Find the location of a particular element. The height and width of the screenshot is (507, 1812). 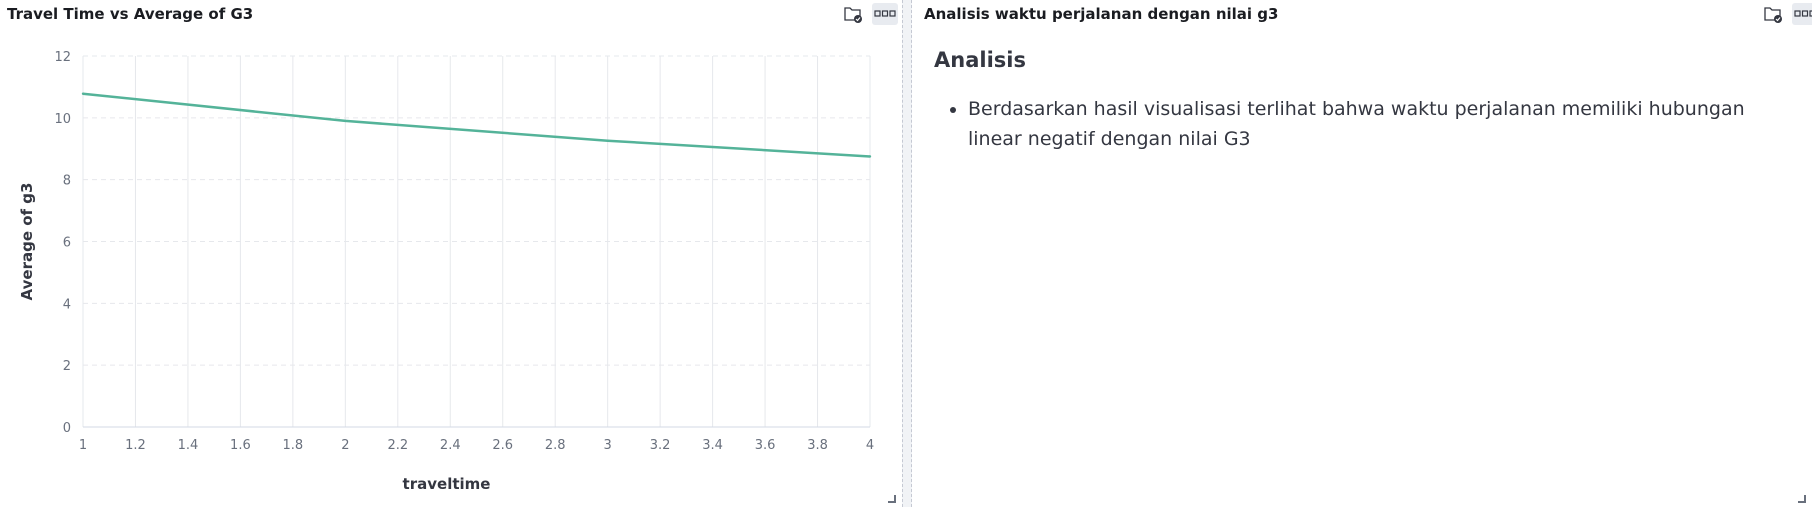

x-tick-label: 1.6 is located at coordinates (240, 445).